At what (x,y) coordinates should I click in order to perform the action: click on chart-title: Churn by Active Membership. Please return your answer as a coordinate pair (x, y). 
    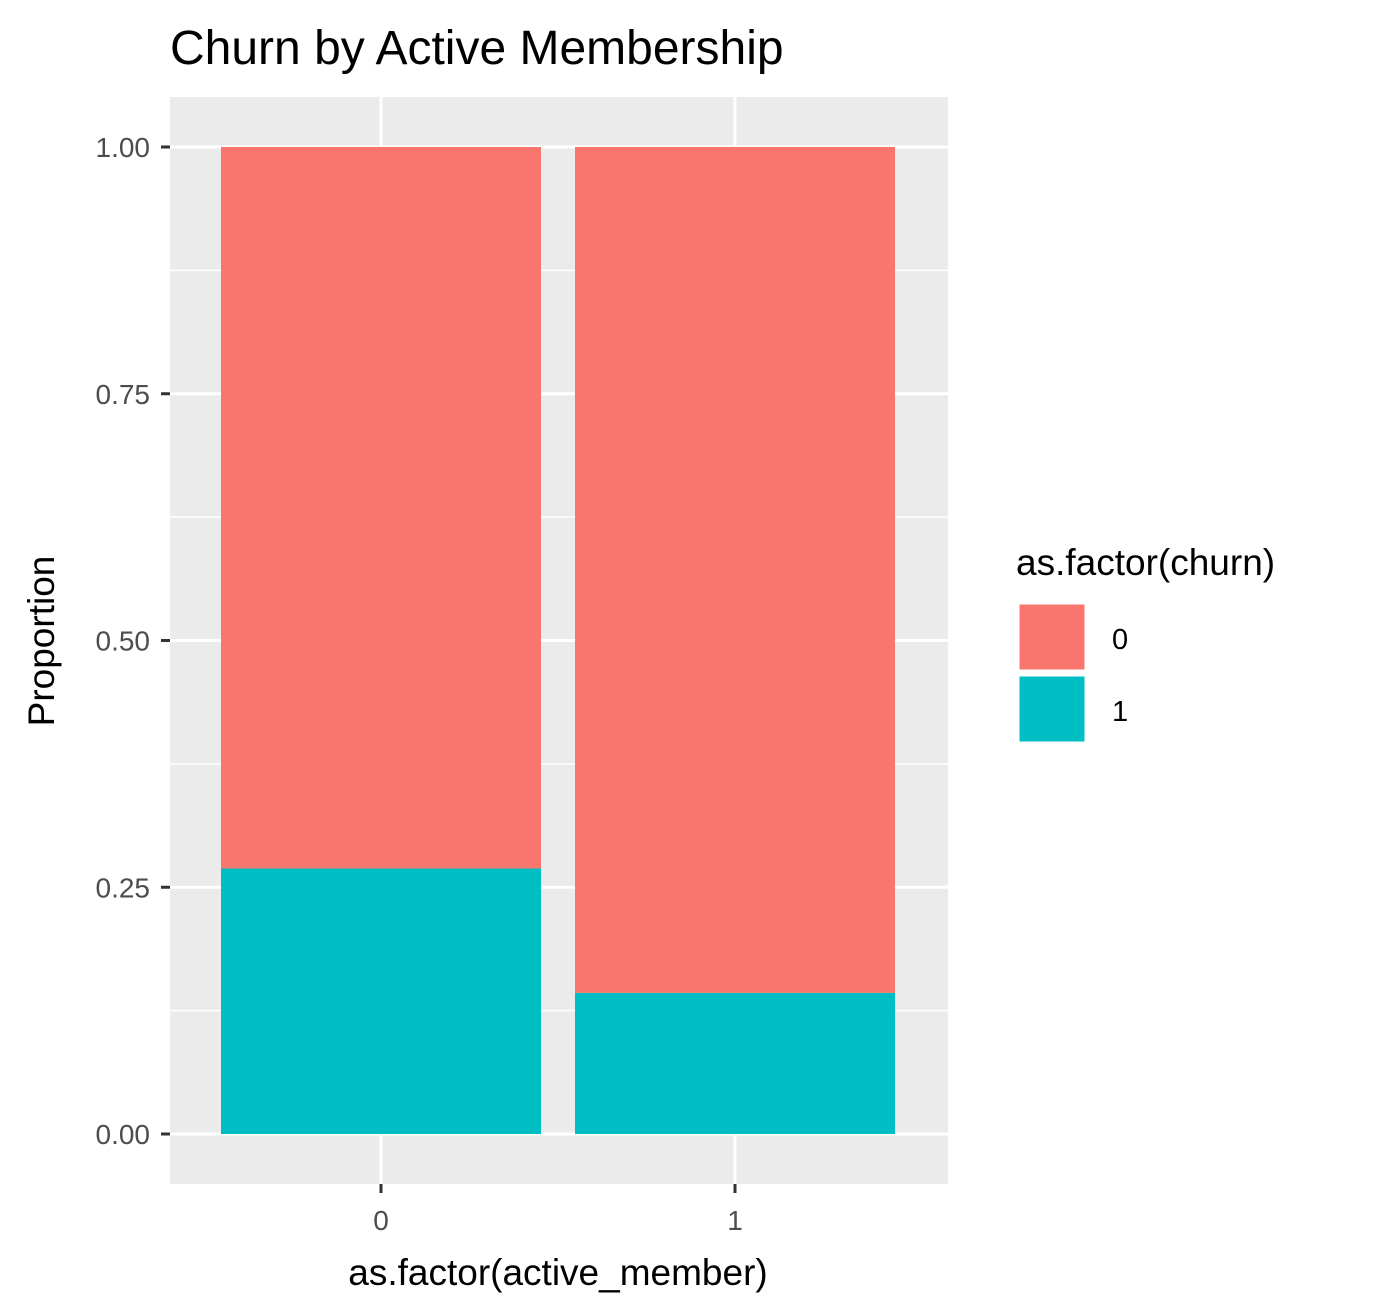
    Looking at the image, I should click on (477, 48).